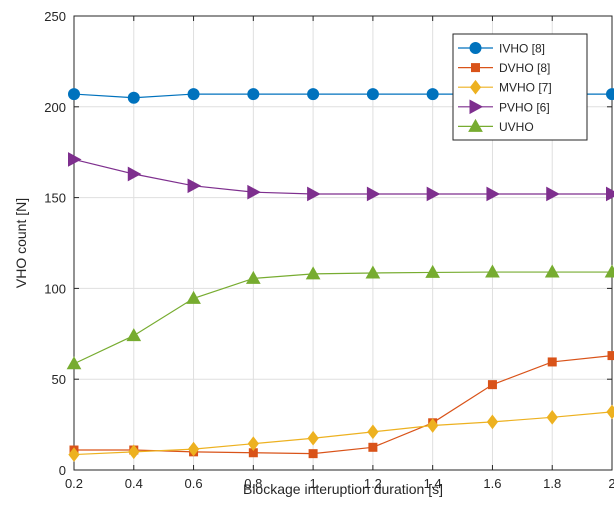  What do you see at coordinates (55, 107) in the screenshot?
I see `y-tick-label: 200` at bounding box center [55, 107].